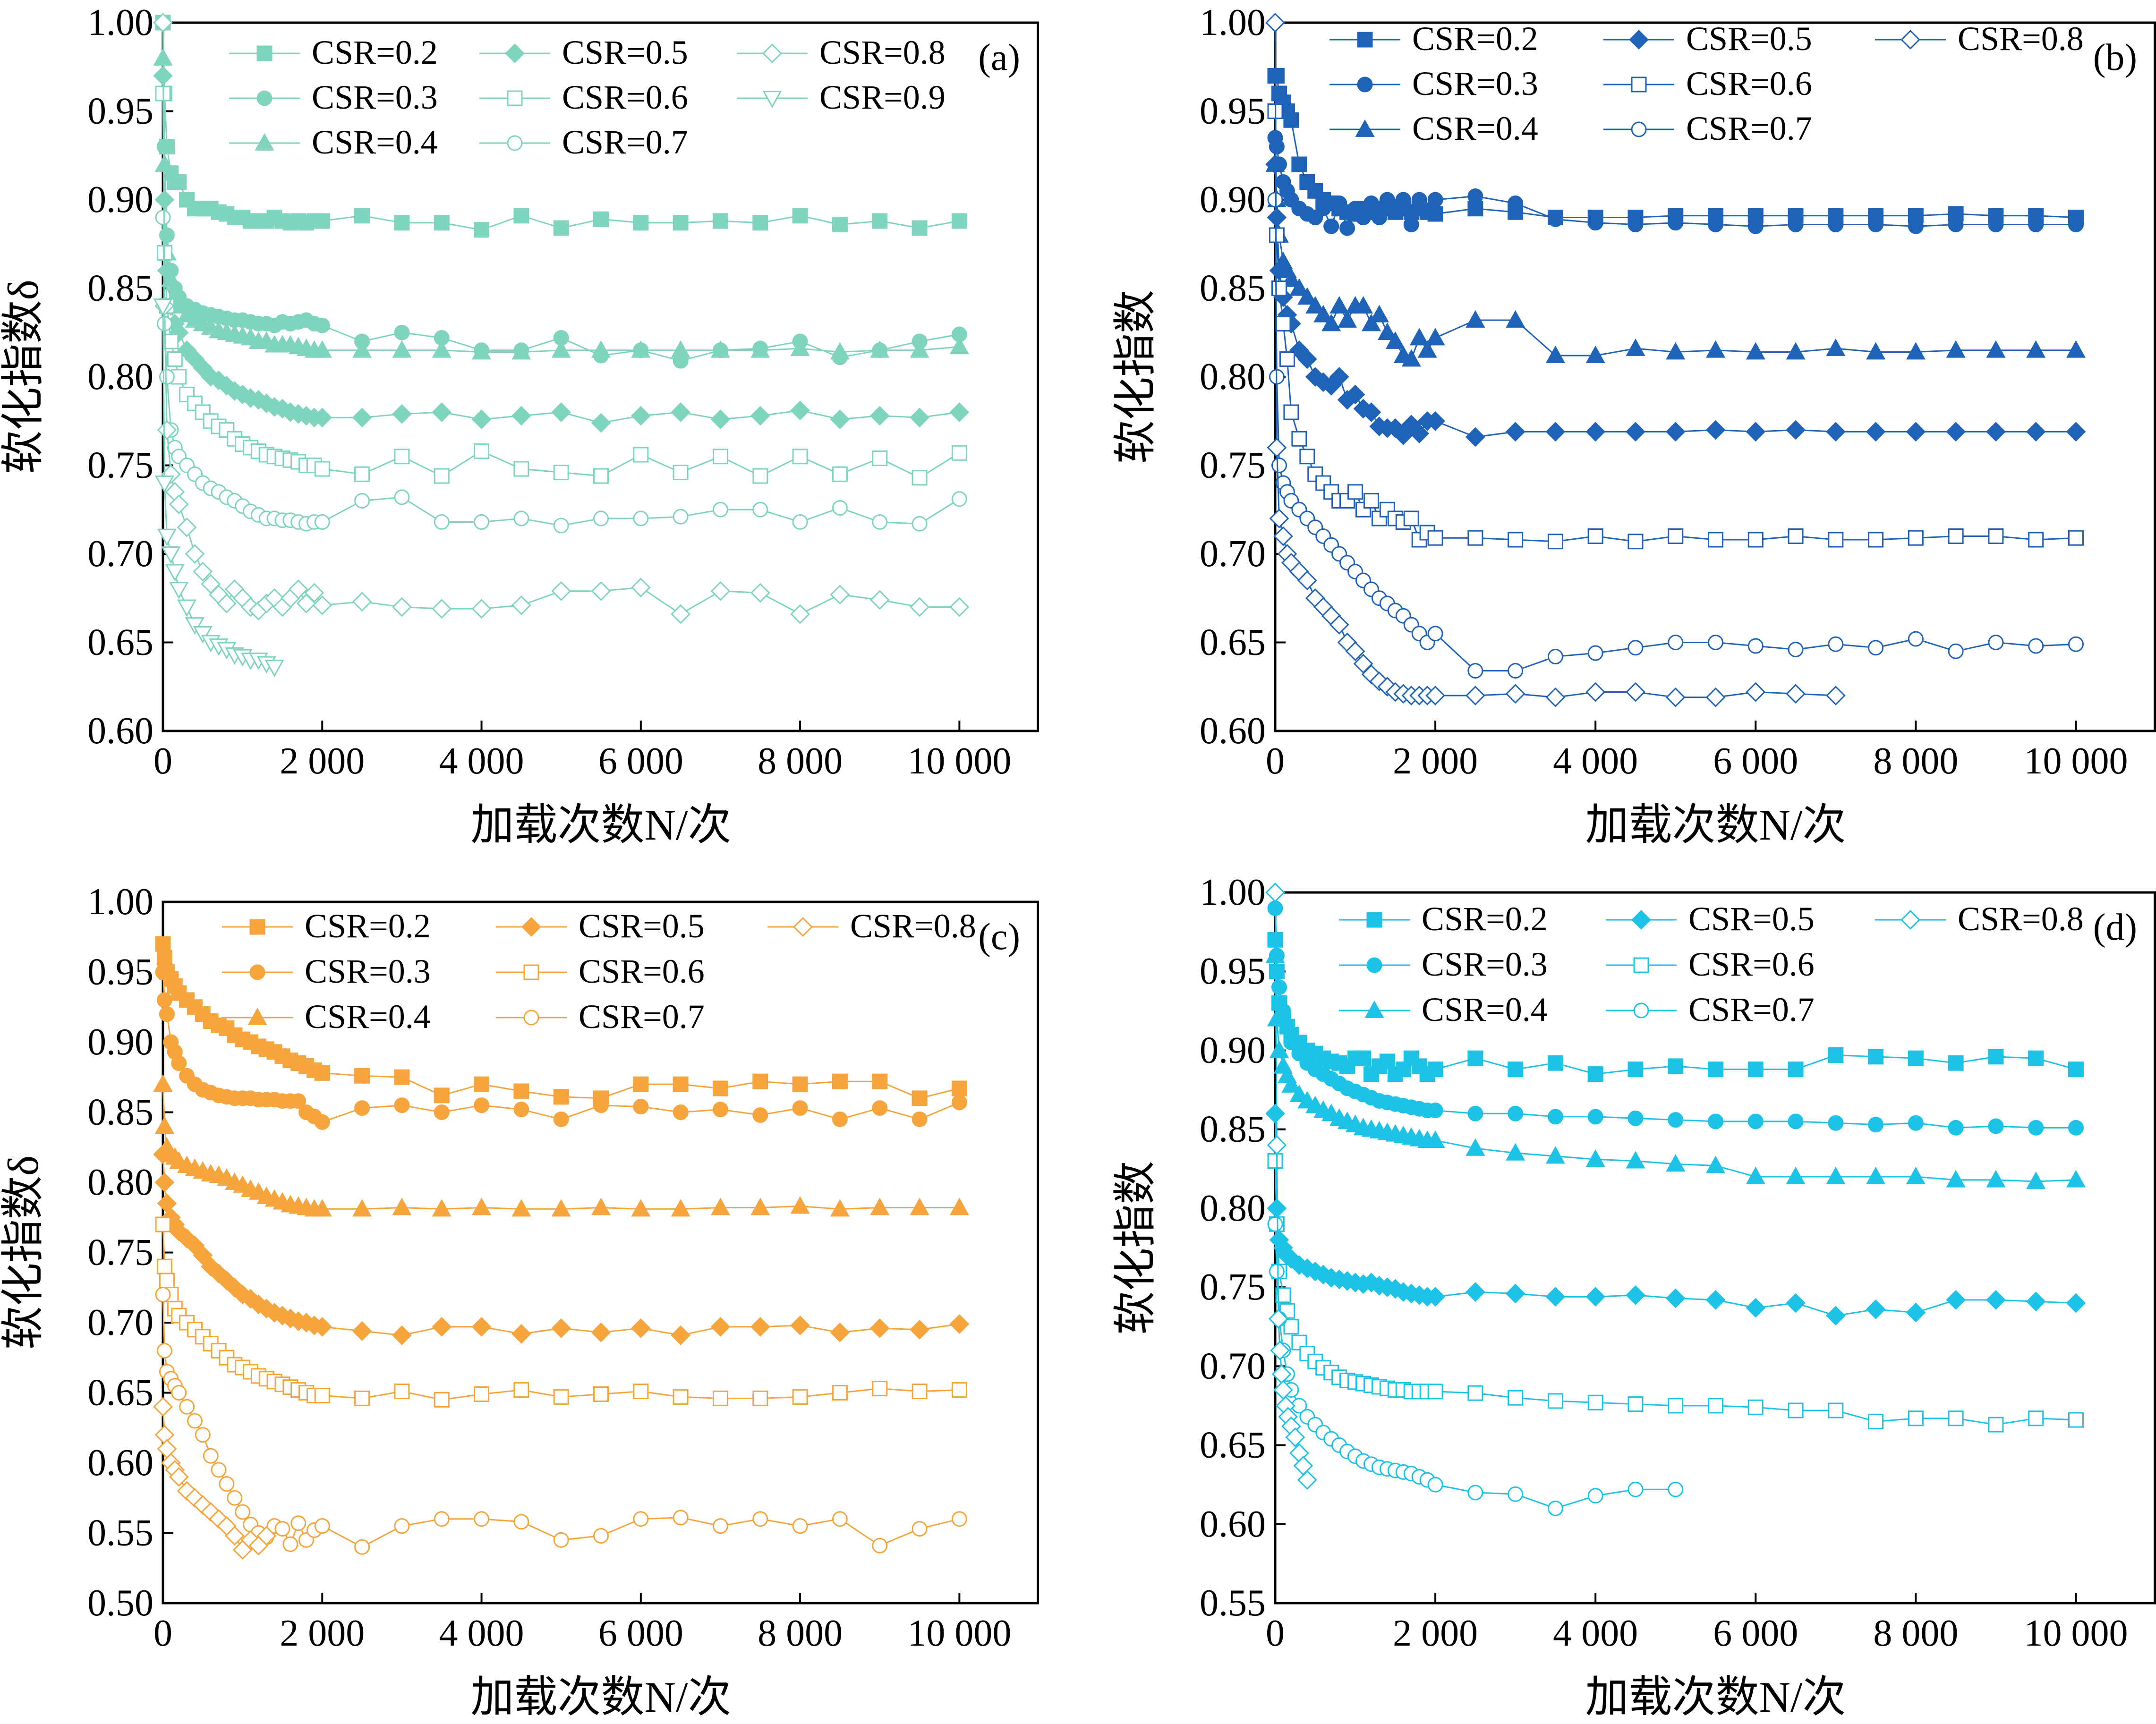  Describe the element at coordinates (1433, 39) in the screenshot. I see `legend-item: CSR=0.2` at that location.